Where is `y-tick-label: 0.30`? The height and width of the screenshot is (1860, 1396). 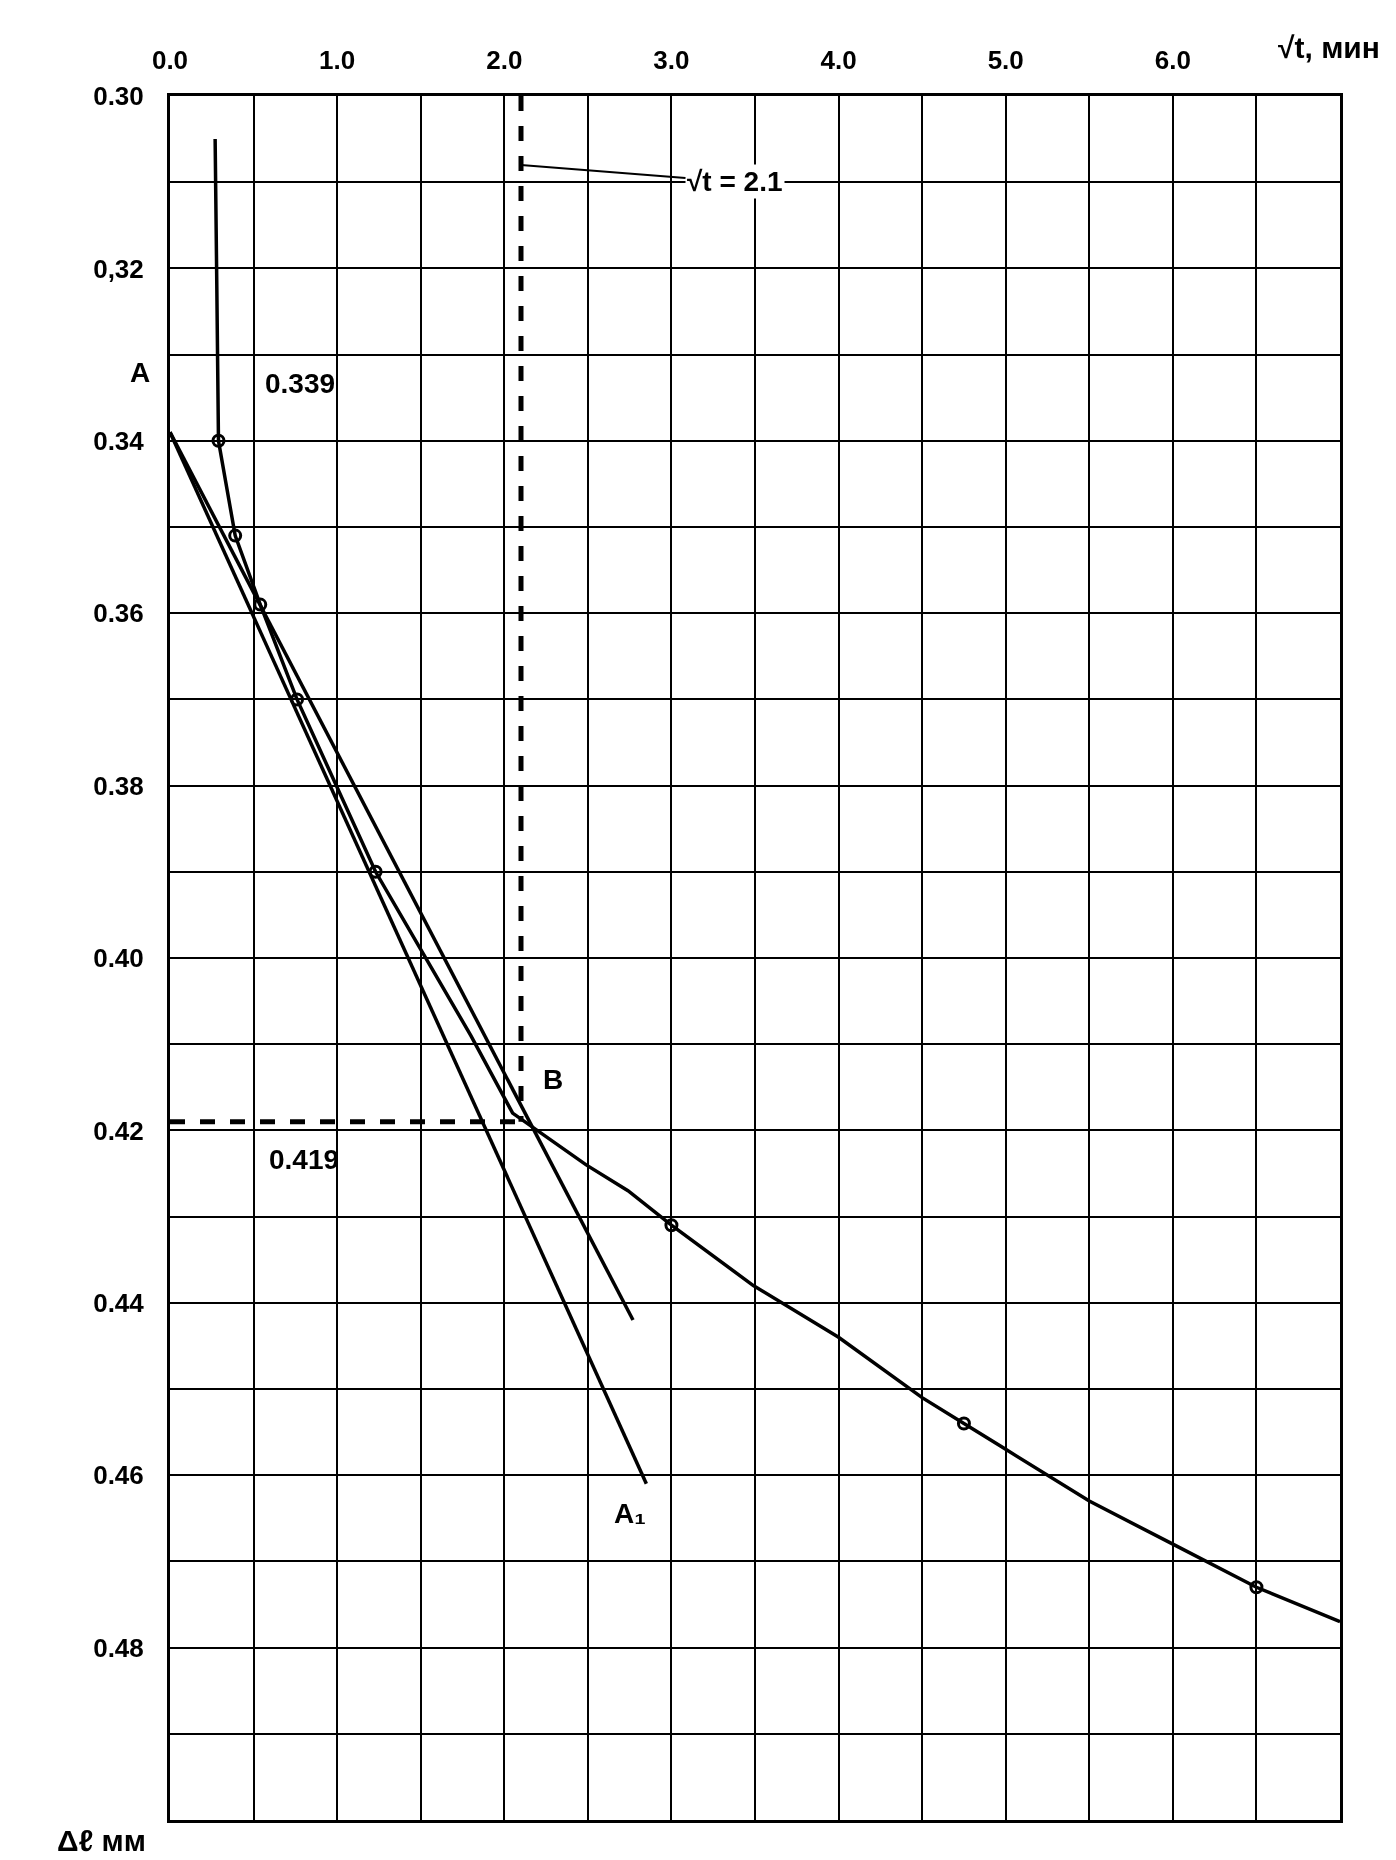 y-tick-label: 0.30 is located at coordinates (118, 96).